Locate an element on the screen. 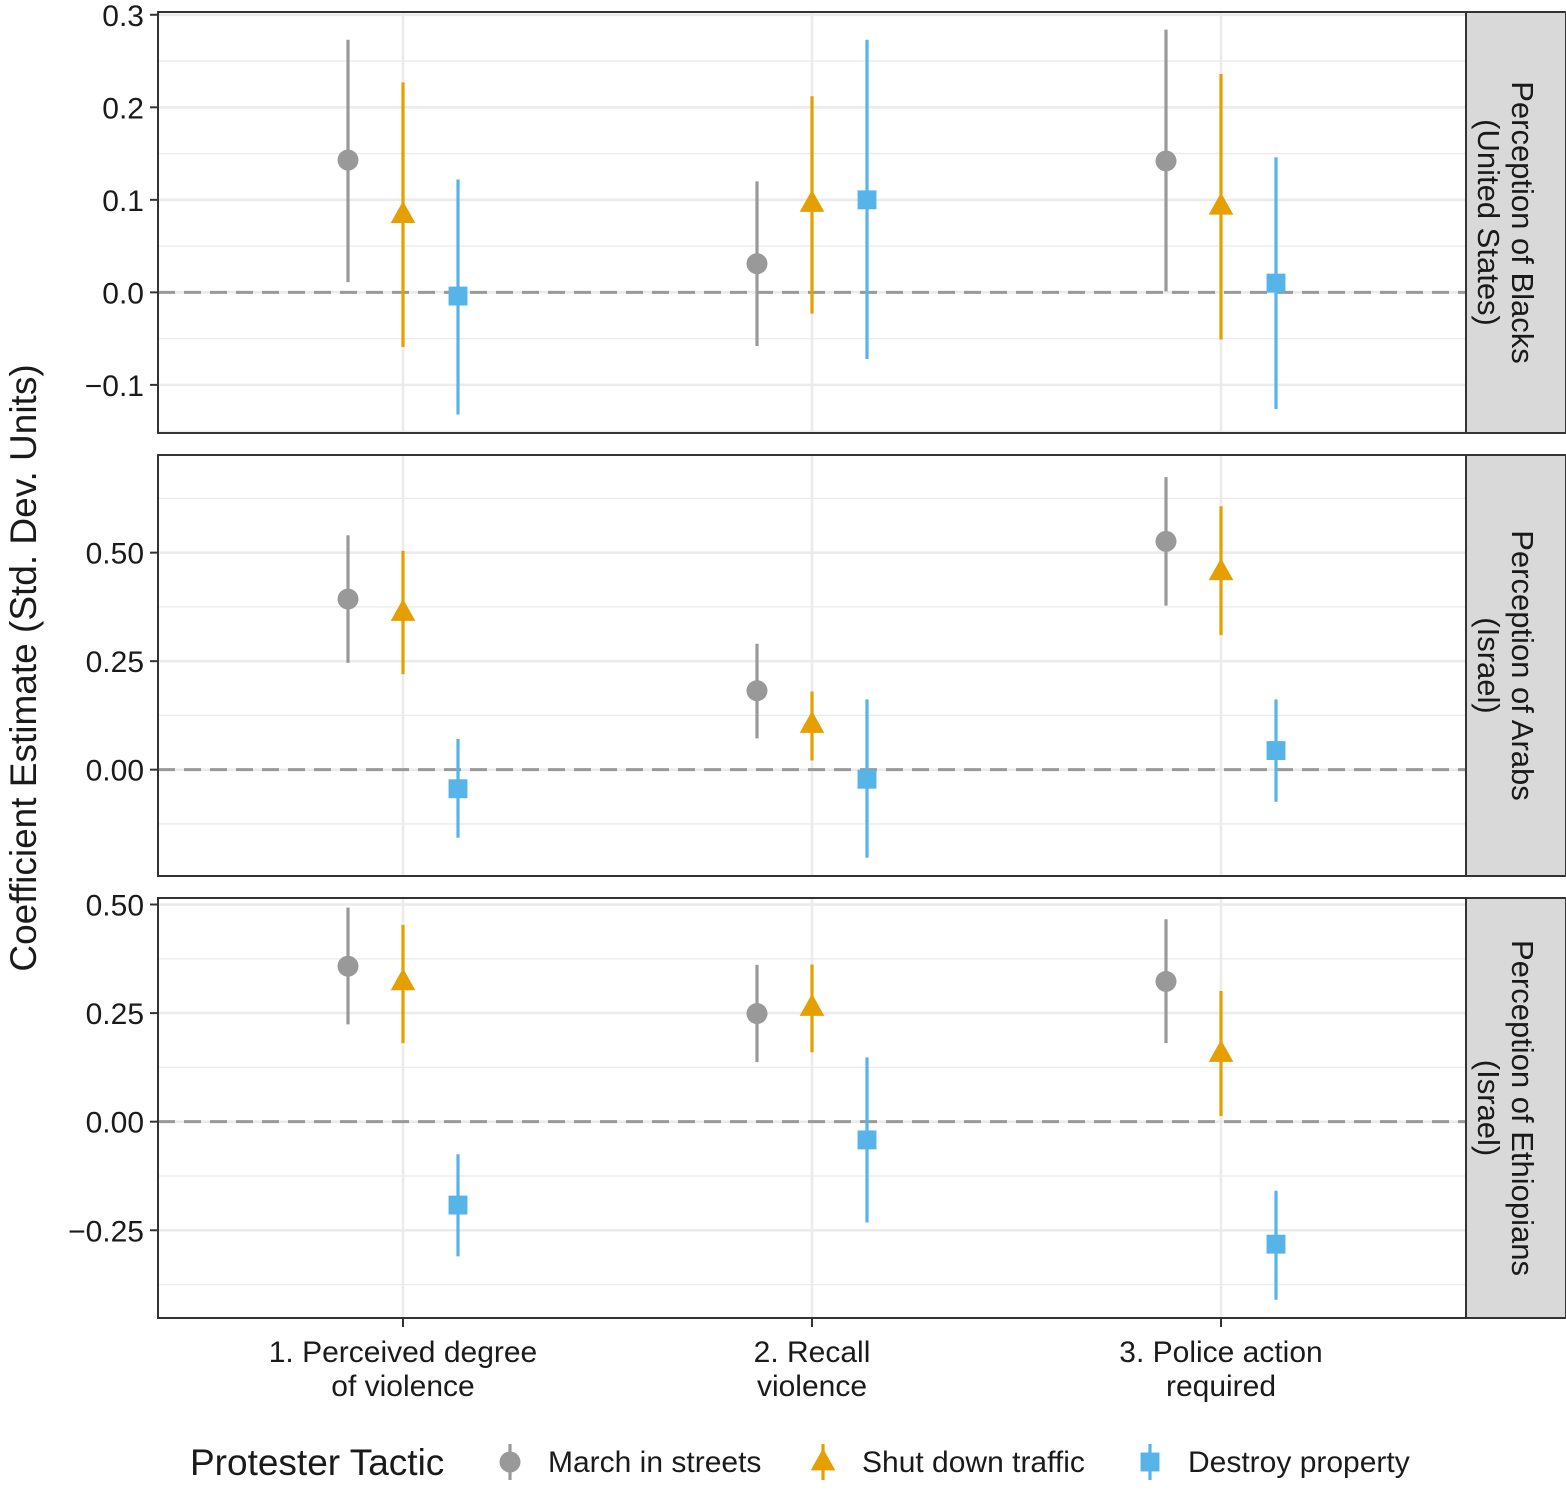  legend-title: Protester Tactic is located at coordinates (317, 1462).